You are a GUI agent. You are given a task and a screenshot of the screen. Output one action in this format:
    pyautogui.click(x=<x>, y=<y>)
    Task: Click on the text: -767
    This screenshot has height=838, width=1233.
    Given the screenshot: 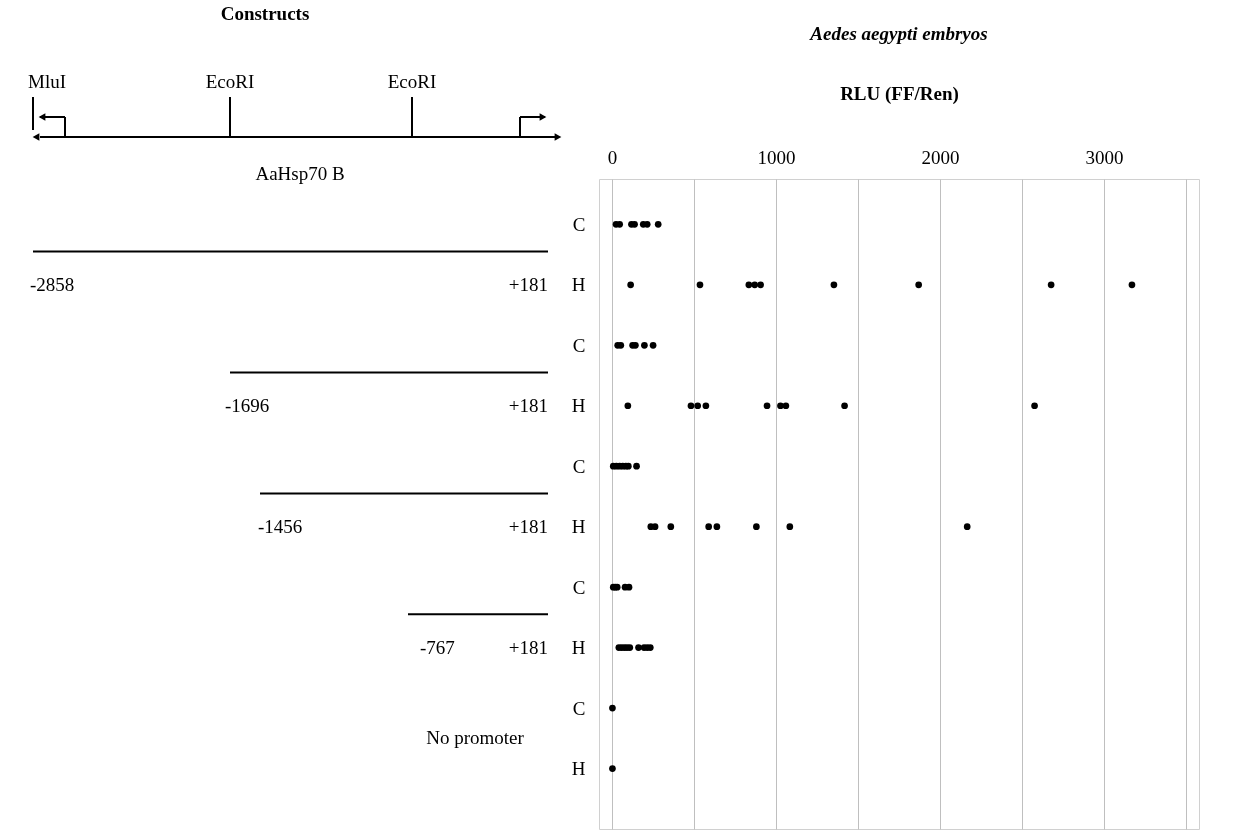 What is the action you would take?
    pyautogui.click(x=437, y=647)
    